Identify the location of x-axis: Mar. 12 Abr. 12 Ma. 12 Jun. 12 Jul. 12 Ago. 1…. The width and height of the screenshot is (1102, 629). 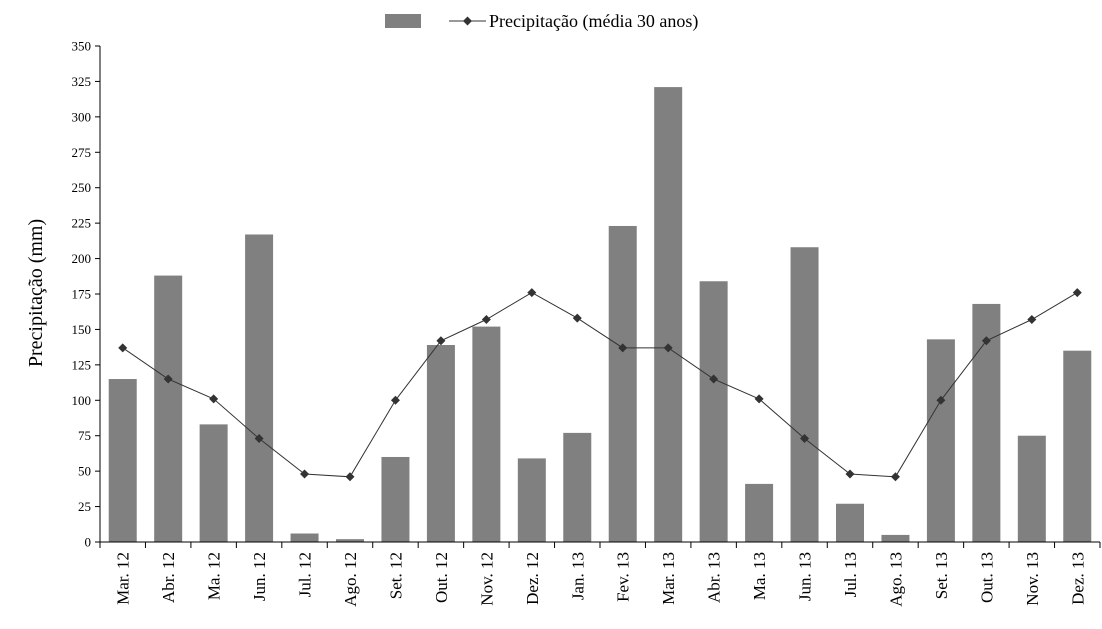
(600, 574).